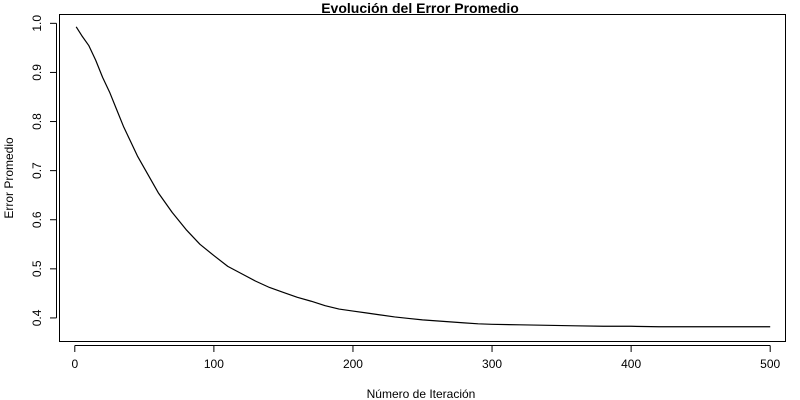  I want to click on y-tick-label: 0.6, so click(37, 219).